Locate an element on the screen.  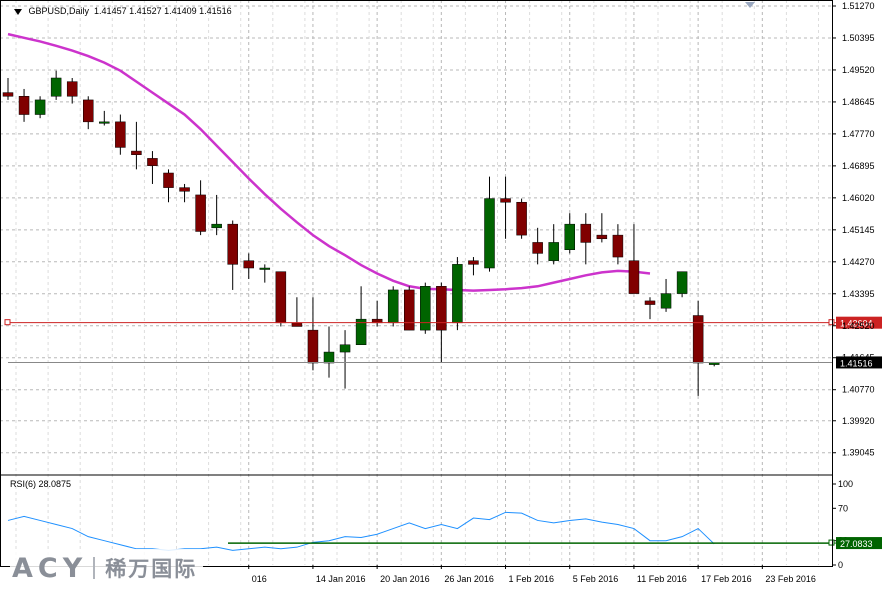
scroll-marker-icon is located at coordinates (750, 5).